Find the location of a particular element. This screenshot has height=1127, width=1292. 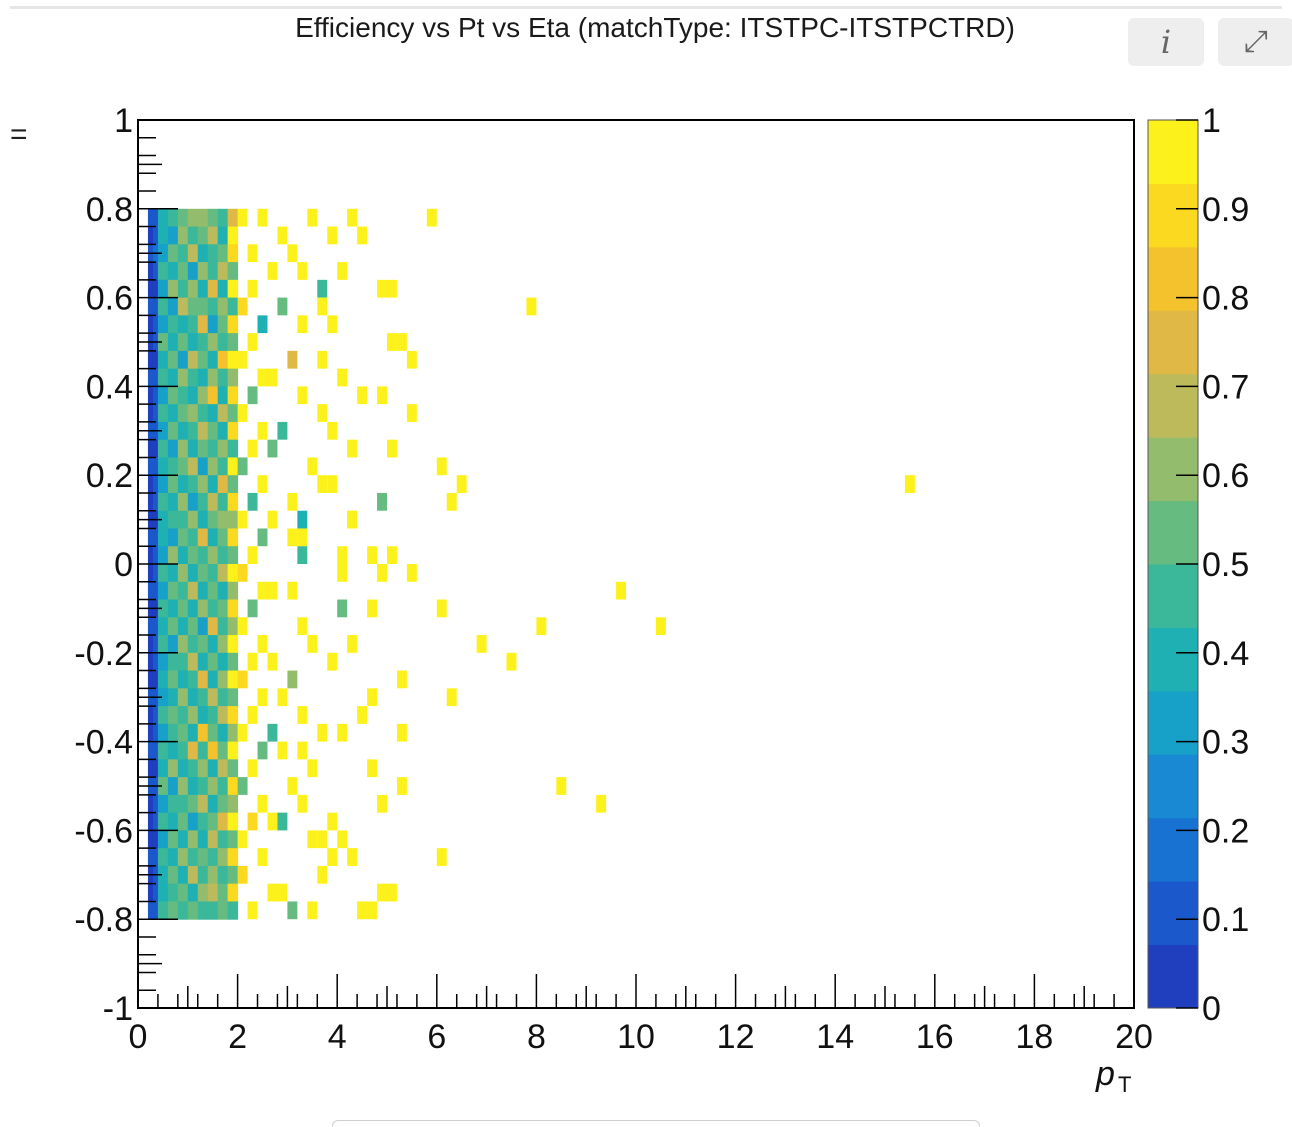

expand-button: ⤢ is located at coordinates (1255, 42).